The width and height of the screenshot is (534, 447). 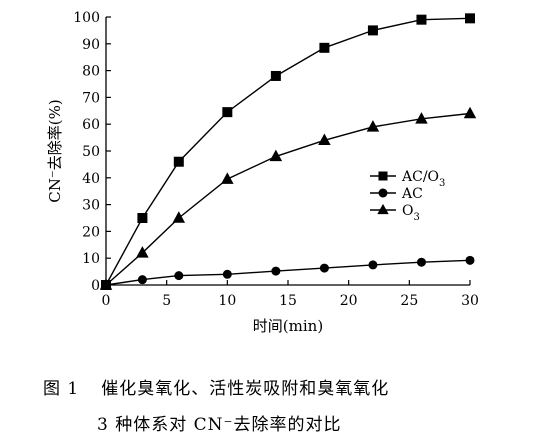 I want to click on x-tick-label: 0, so click(x=106, y=301).